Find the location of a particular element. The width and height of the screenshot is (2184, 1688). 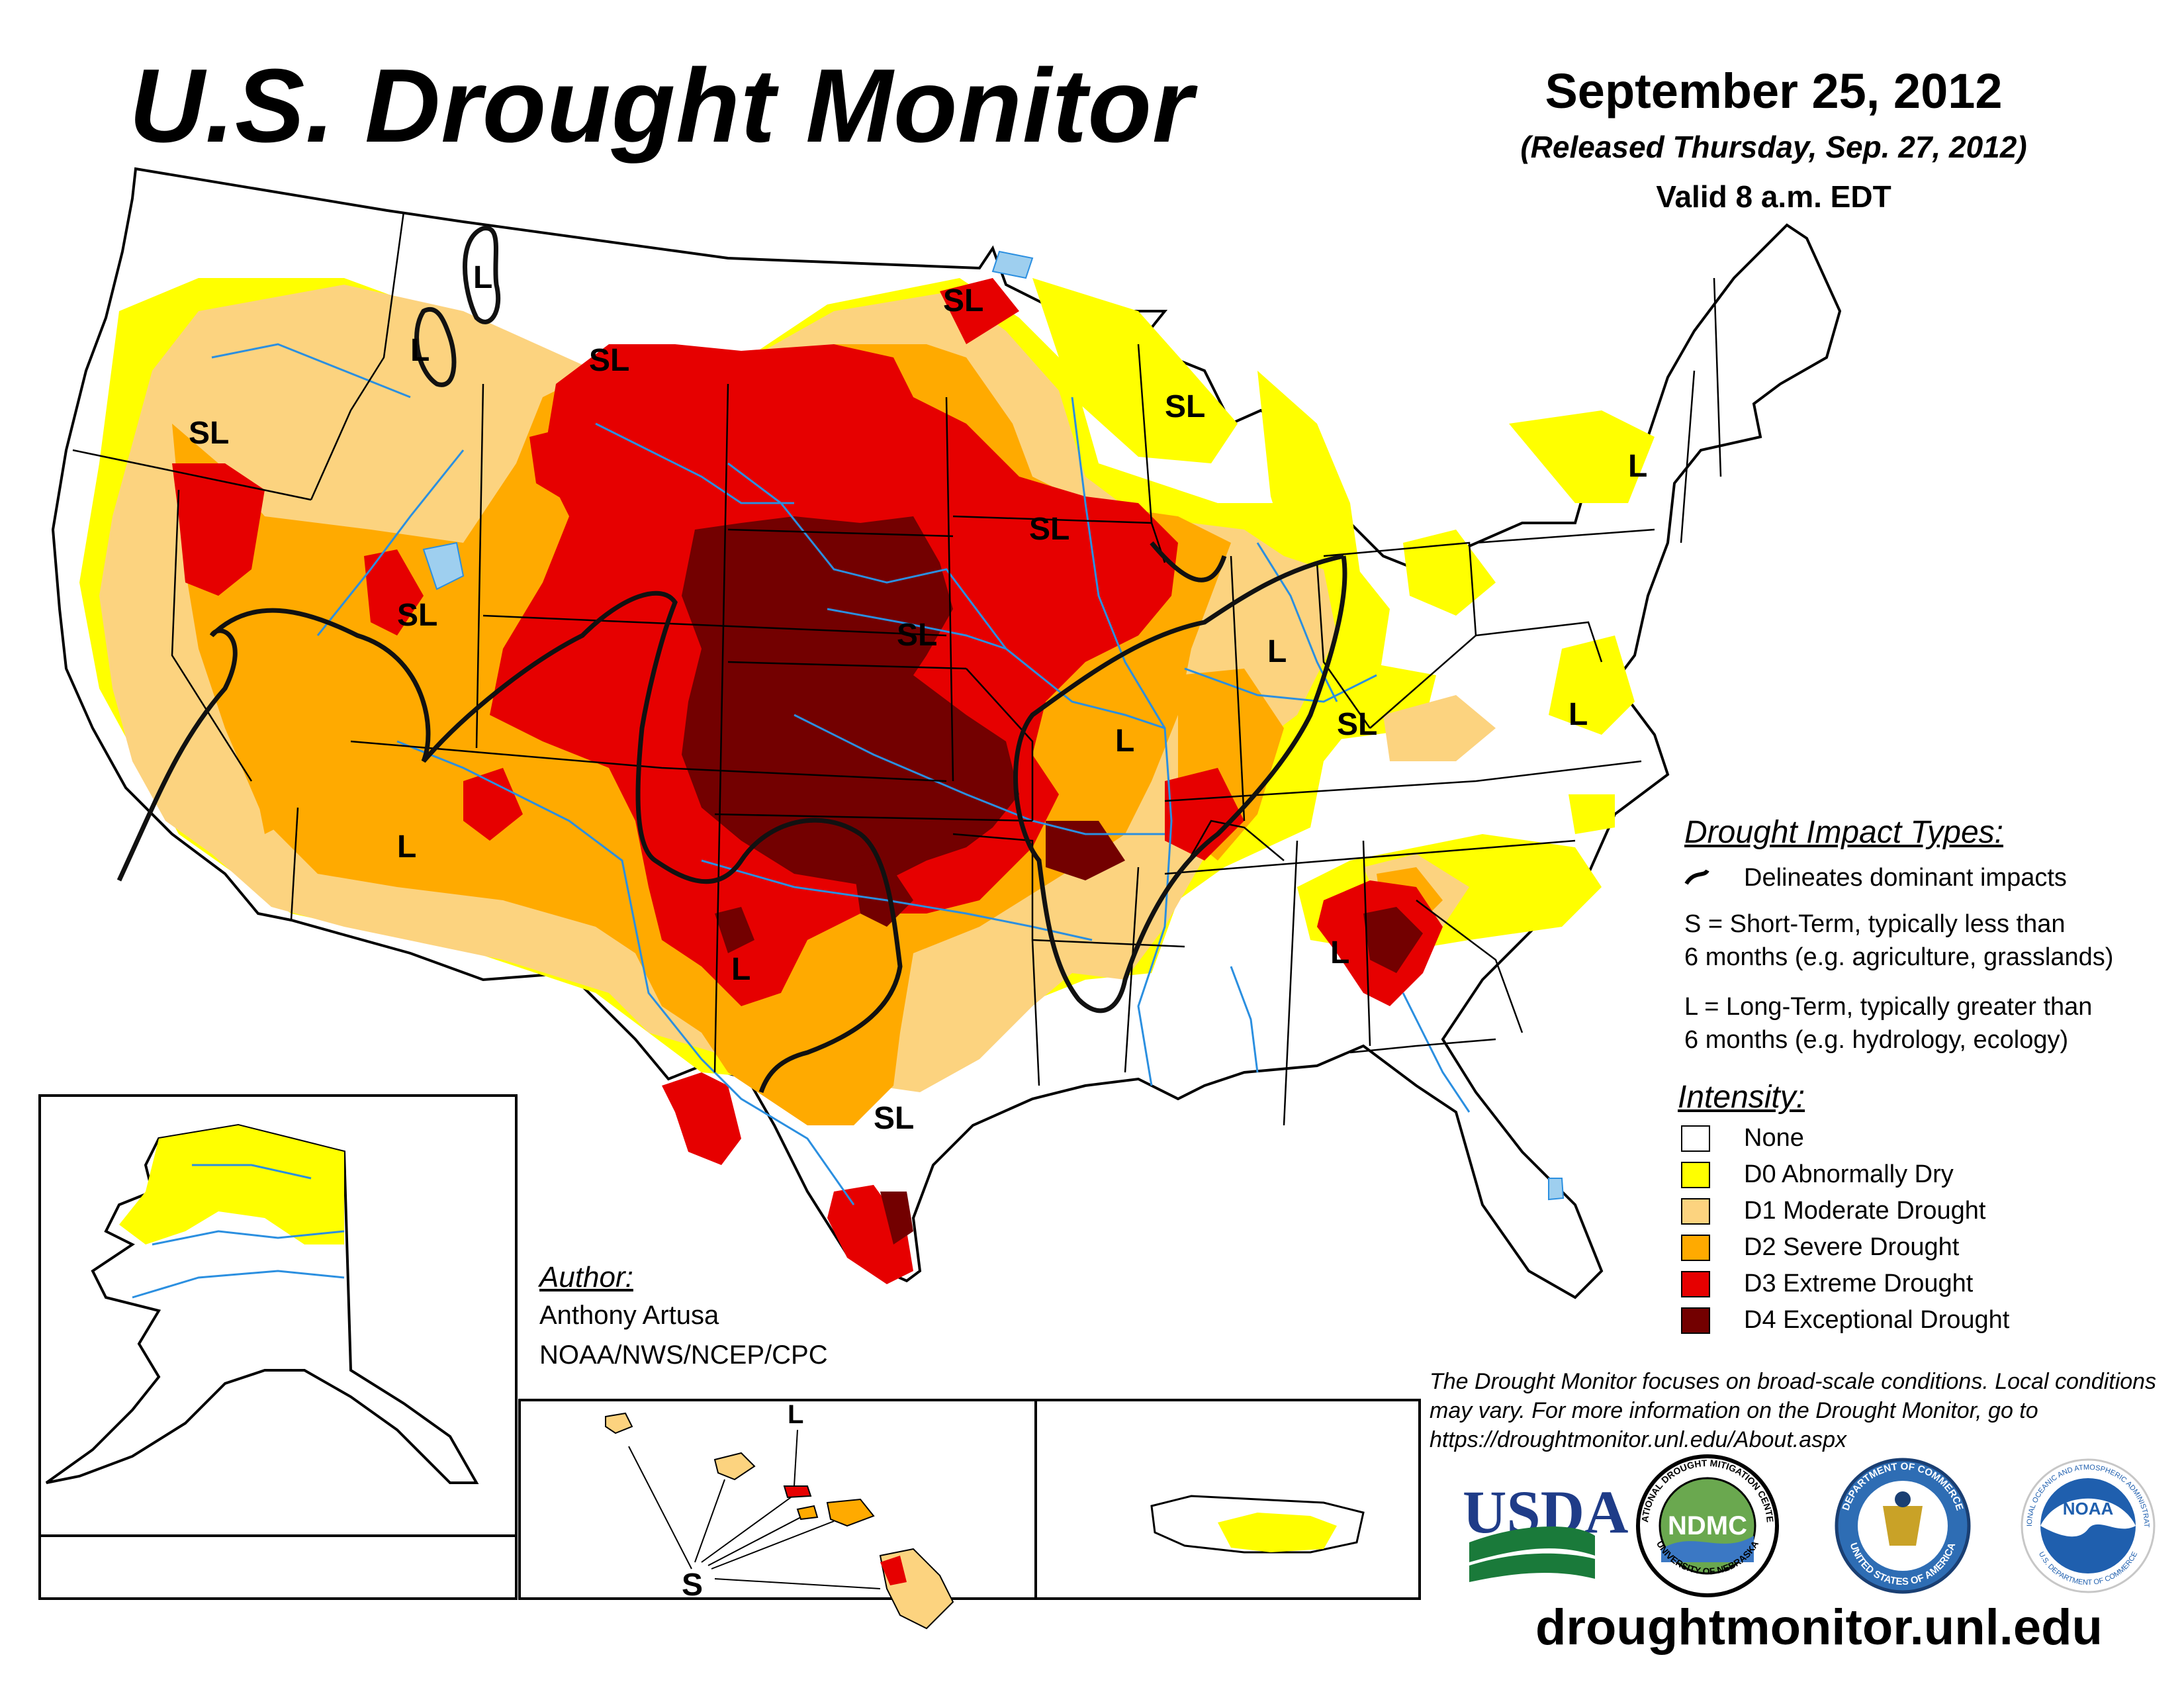

impact-legend-l-line1: L = Long-Term, typically greater than is located at coordinates (1888, 1007).